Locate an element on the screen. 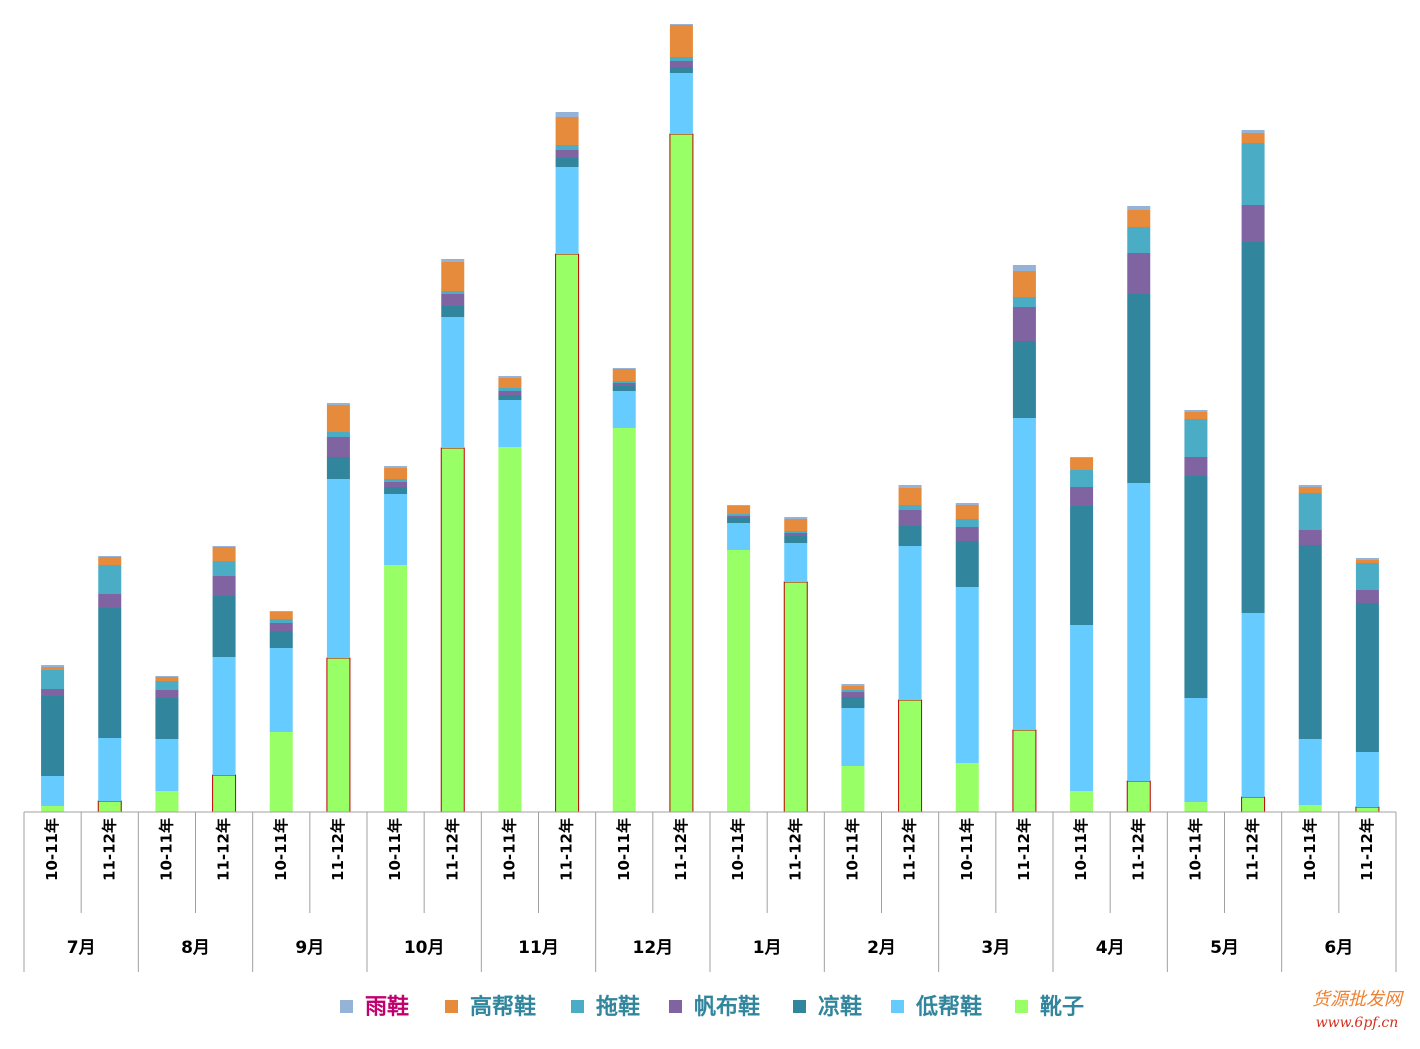  legend-label: 靴子 is located at coordinates (1062, 1007).